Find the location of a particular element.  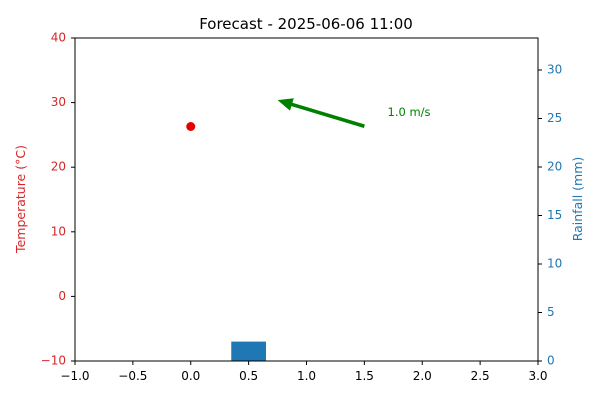

chart-title: Forecast - 2025-06-06 11:00 is located at coordinates (306, 24).